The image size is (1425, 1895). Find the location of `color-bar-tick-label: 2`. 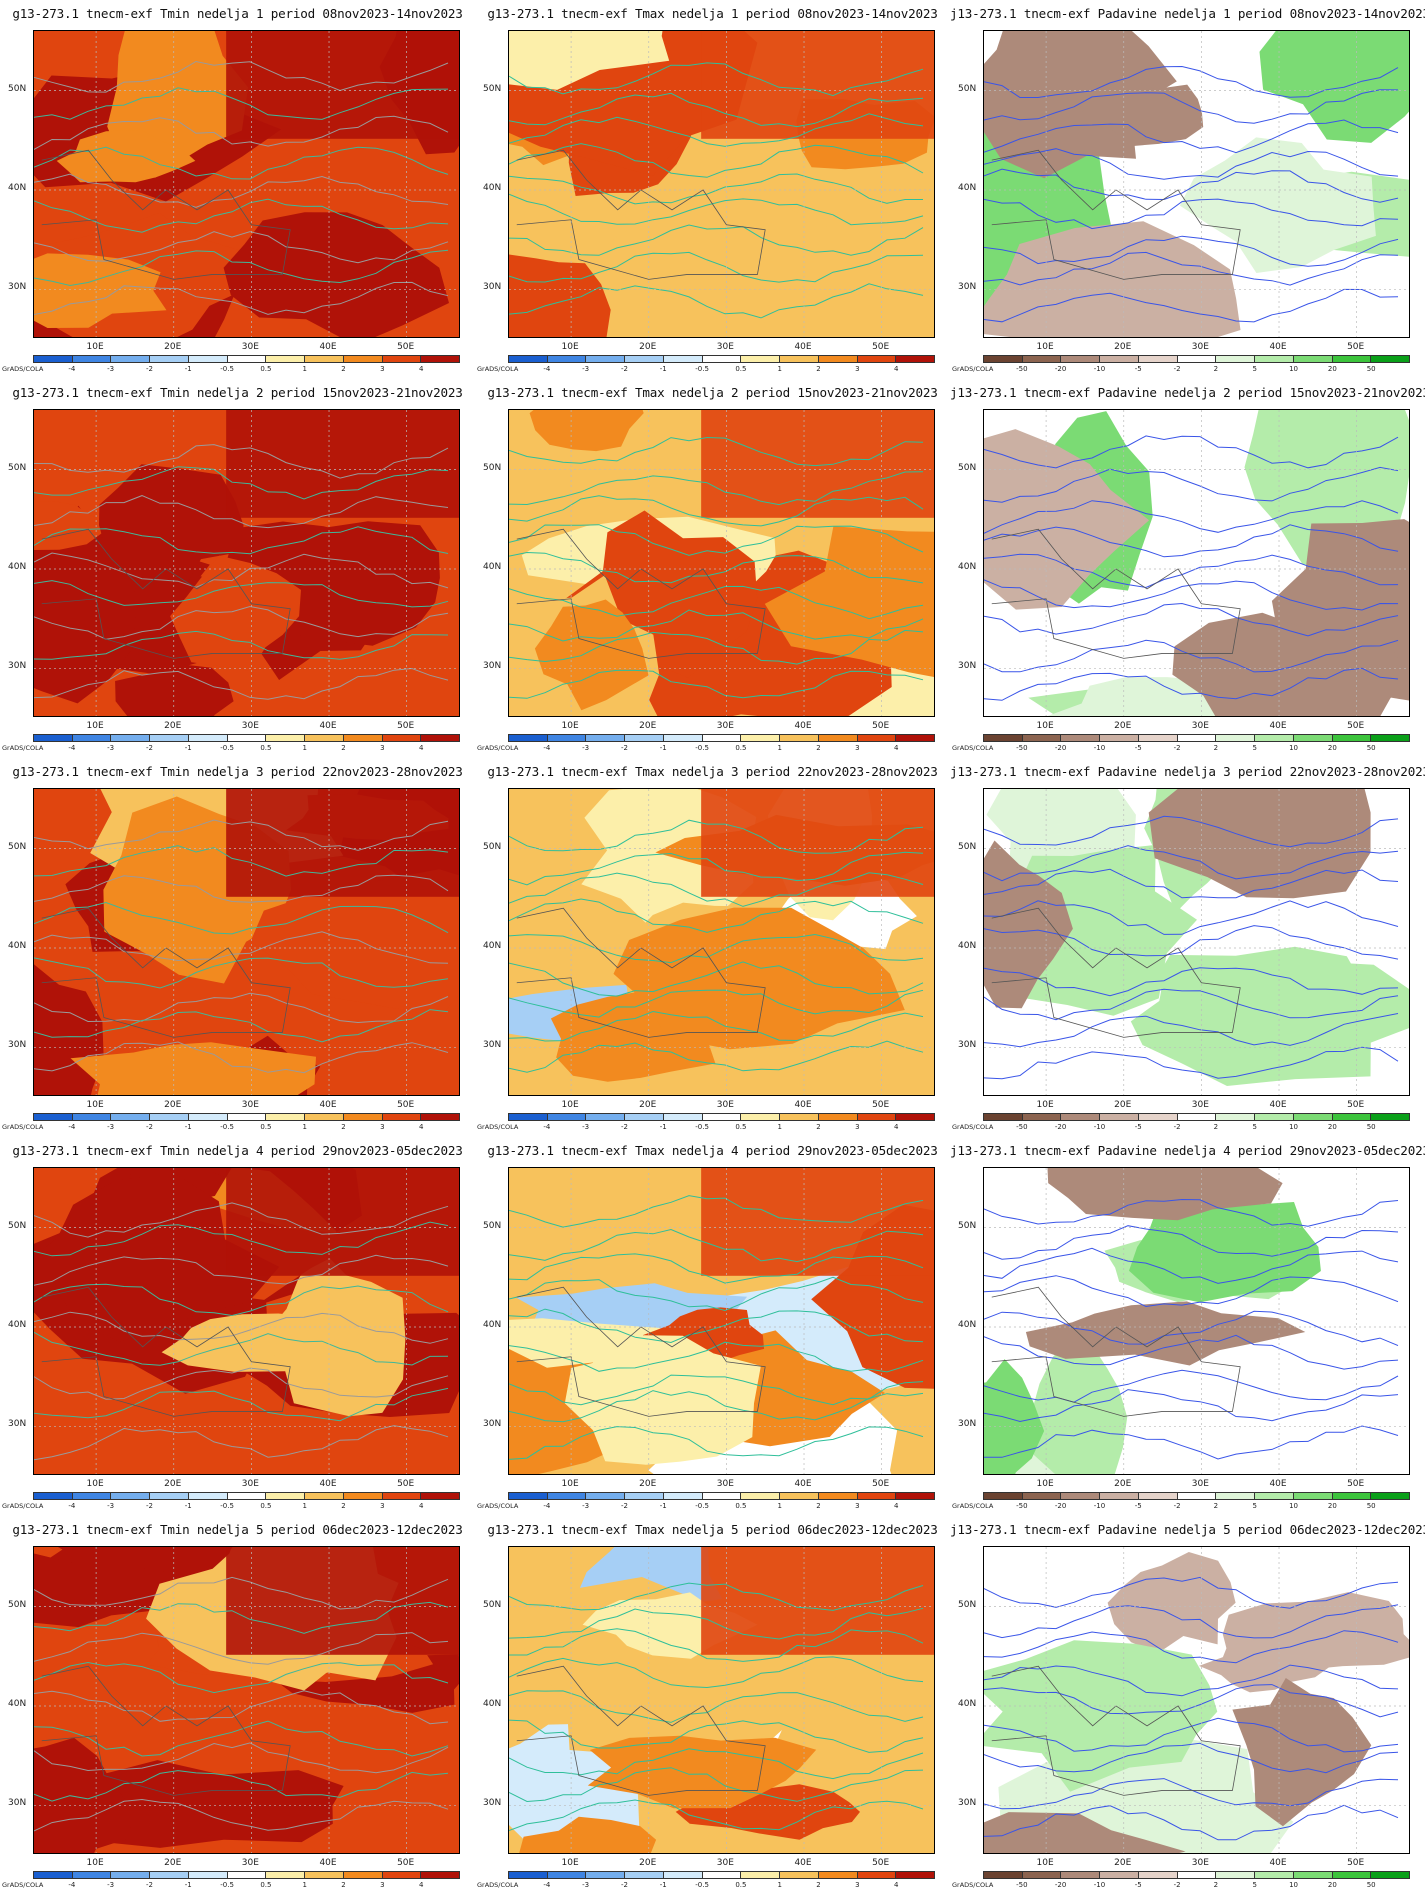

color-bar-tick-label: 2 is located at coordinates (343, 1127).